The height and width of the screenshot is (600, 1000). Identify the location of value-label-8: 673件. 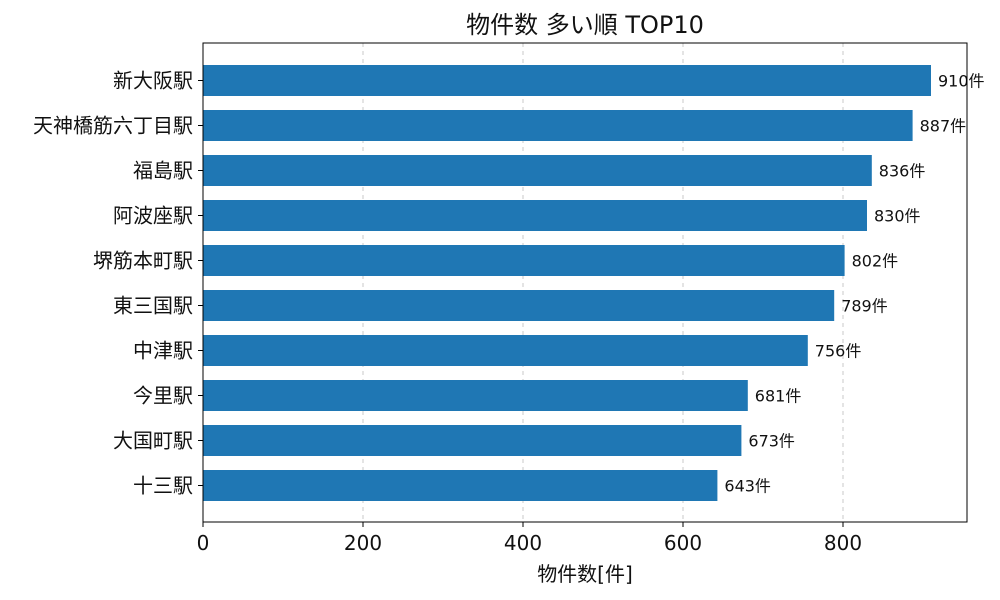
(771, 441).